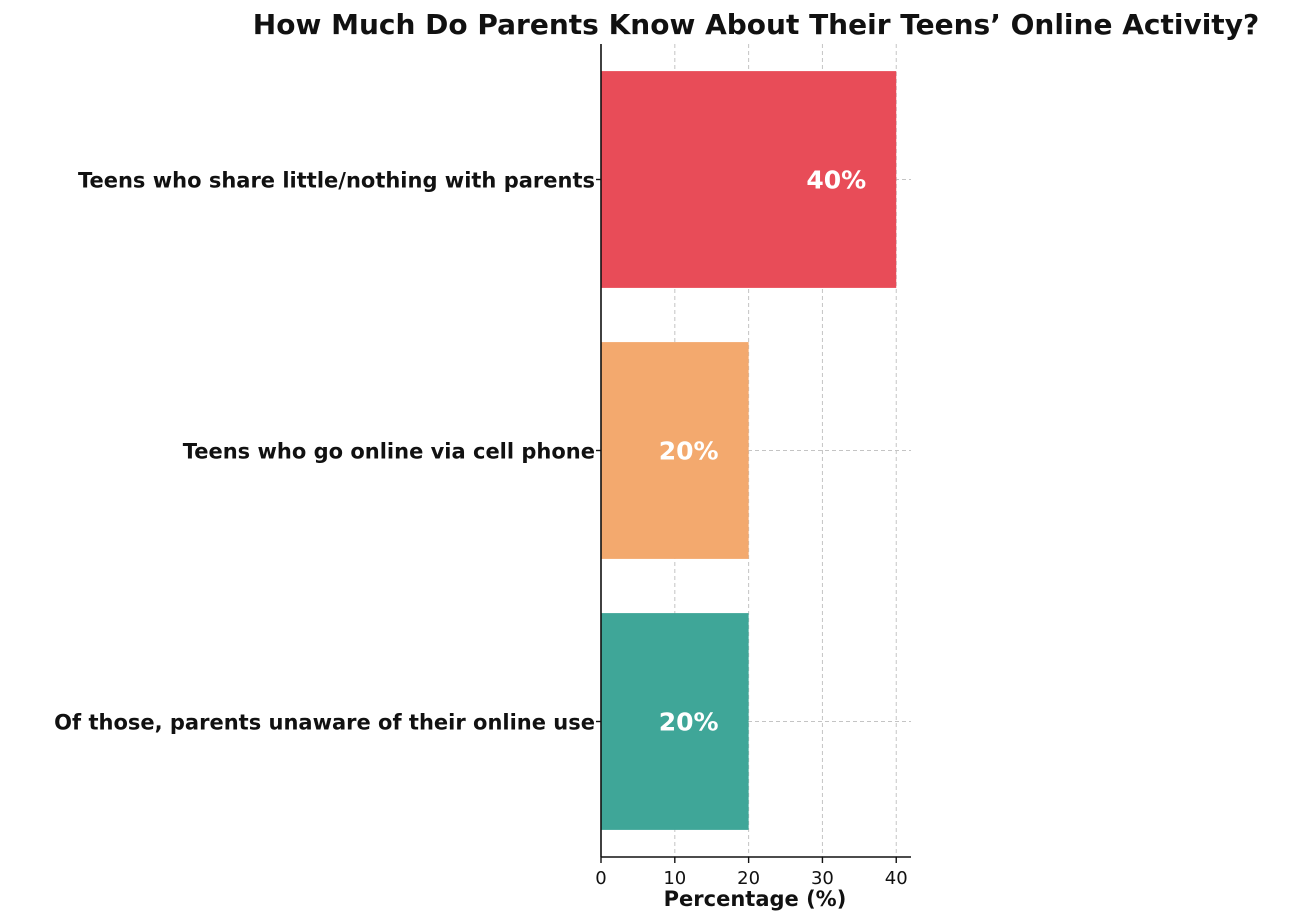 The image size is (1292, 923). Describe the element at coordinates (762, 451) in the screenshot. I see `bar-data-labels: 40% 20% 20%` at that location.